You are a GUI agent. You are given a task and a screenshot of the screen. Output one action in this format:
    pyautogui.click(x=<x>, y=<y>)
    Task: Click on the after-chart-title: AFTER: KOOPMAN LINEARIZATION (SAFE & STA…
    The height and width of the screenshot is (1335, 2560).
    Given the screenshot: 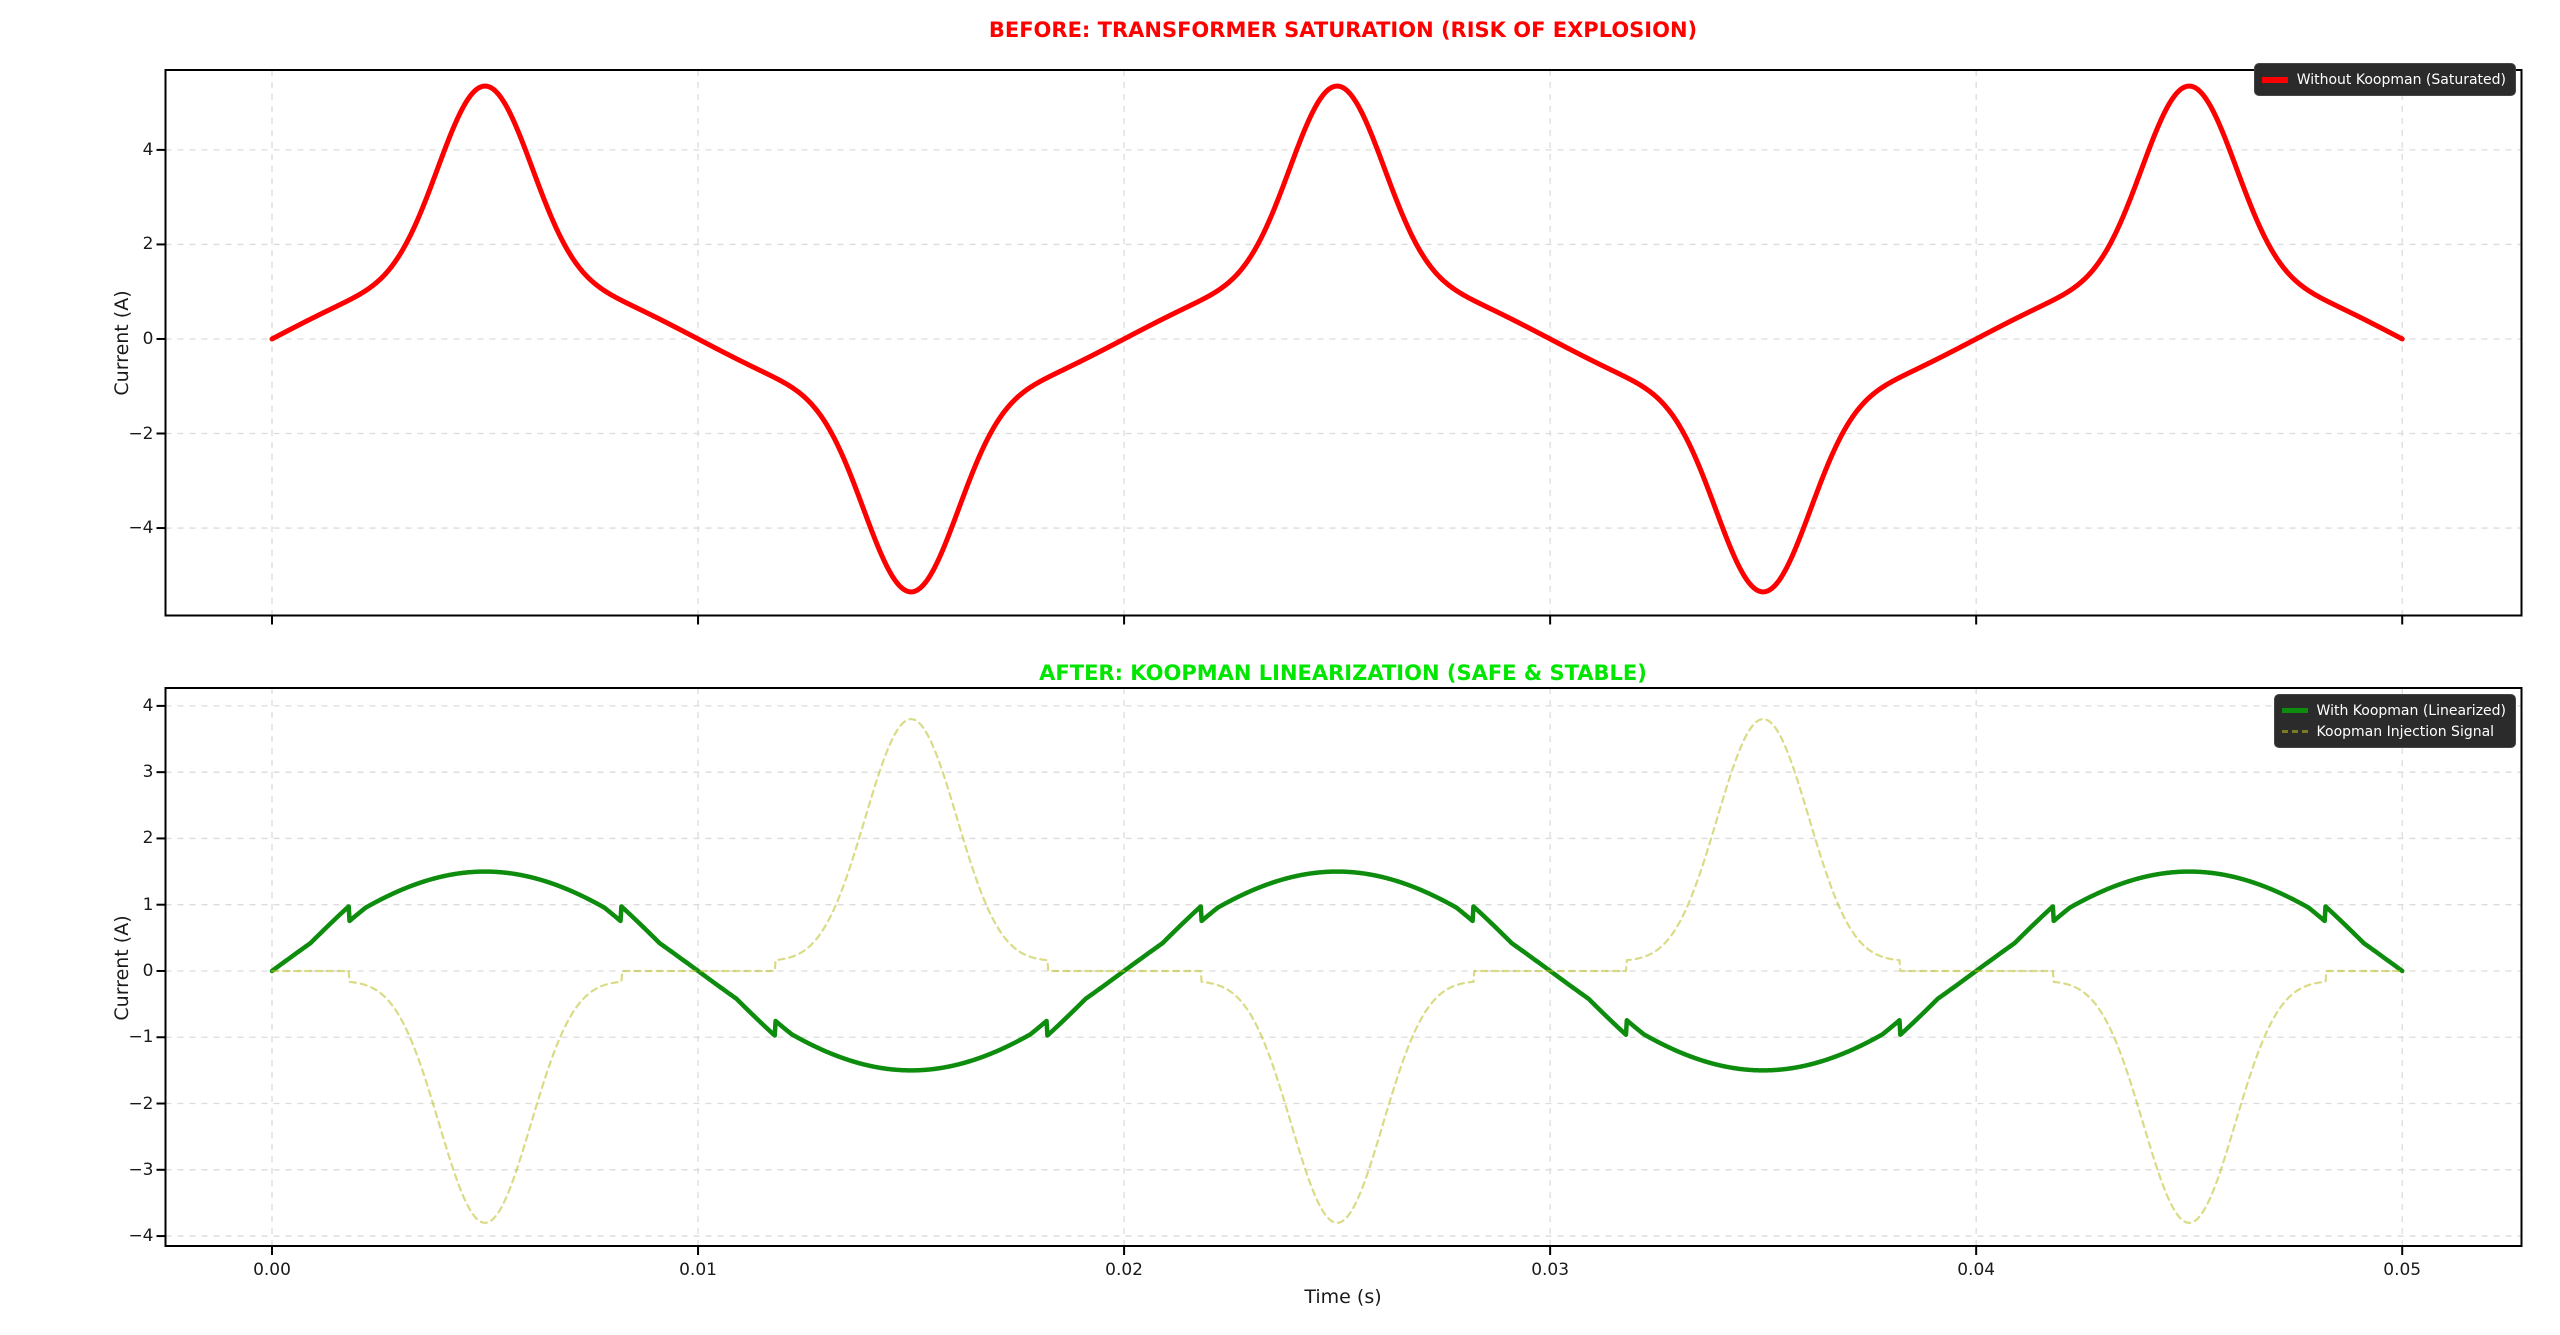 What is the action you would take?
    pyautogui.click(x=1343, y=673)
    